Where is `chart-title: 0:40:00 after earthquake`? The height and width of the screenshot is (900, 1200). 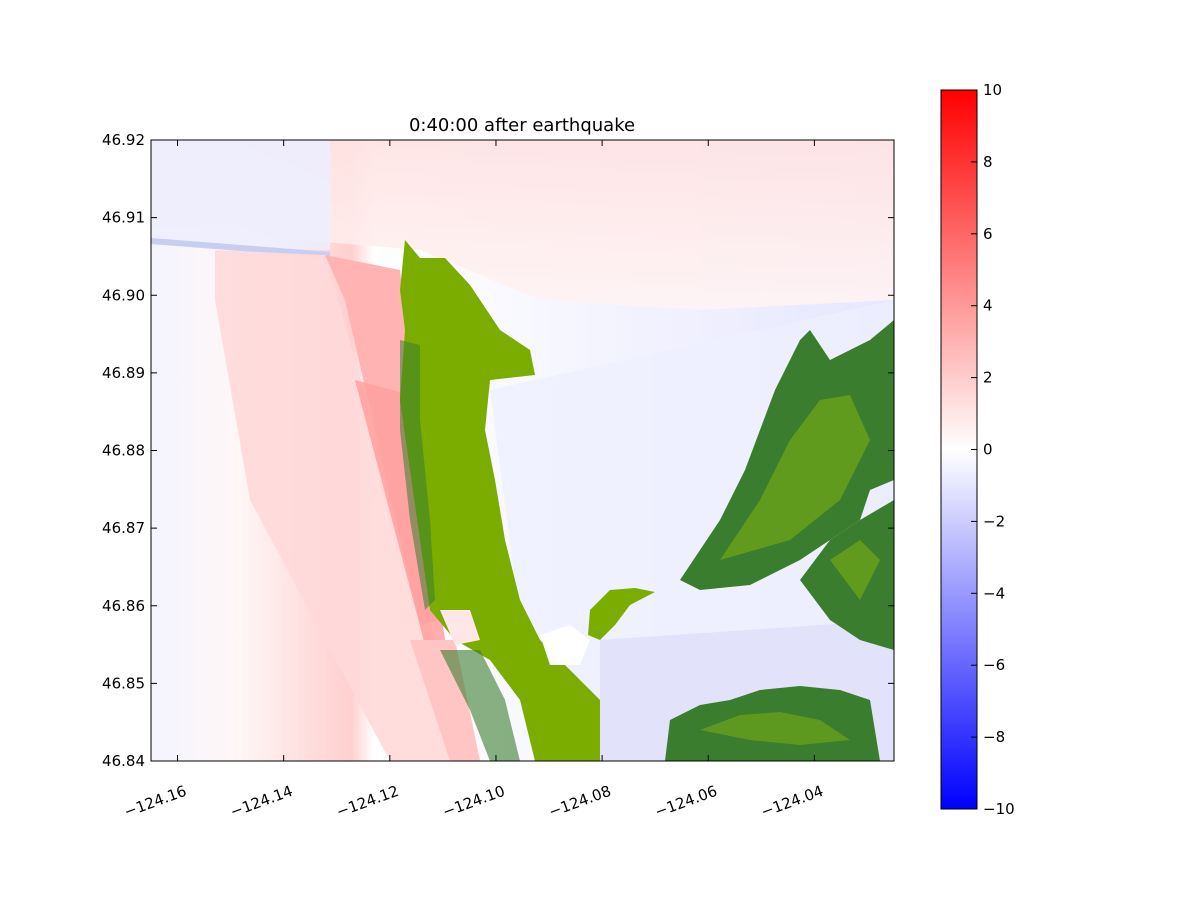
chart-title: 0:40:00 after earthquake is located at coordinates (522, 125).